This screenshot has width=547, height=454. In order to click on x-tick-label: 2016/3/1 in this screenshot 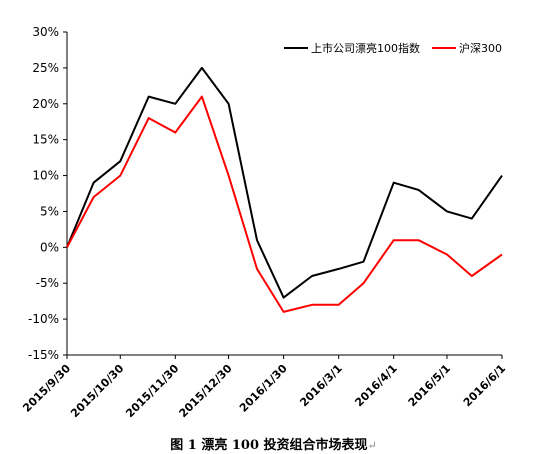, I will do `click(320, 385)`.